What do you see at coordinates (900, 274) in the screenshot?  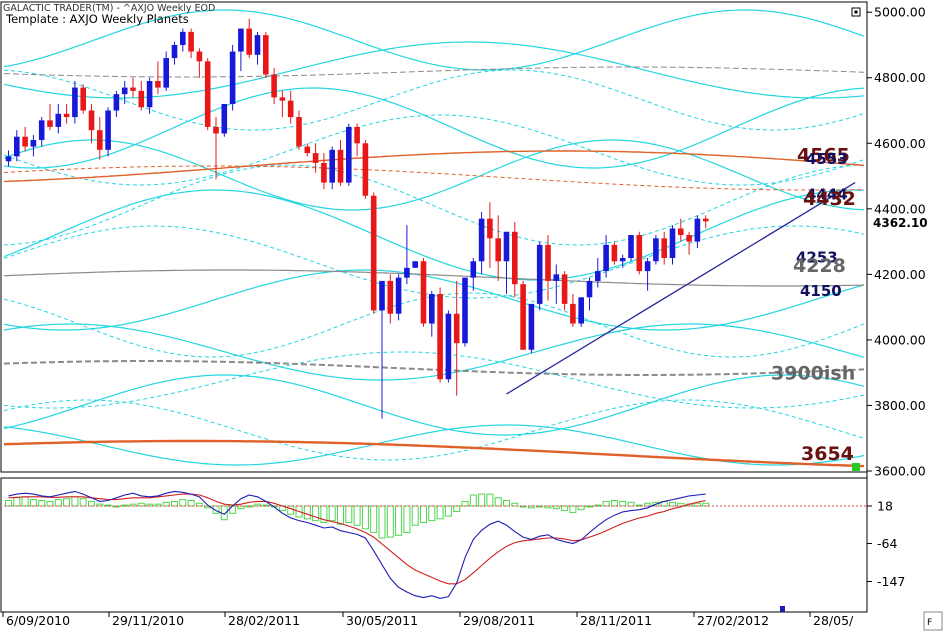 I see `y-tick-label: 4200.00` at bounding box center [900, 274].